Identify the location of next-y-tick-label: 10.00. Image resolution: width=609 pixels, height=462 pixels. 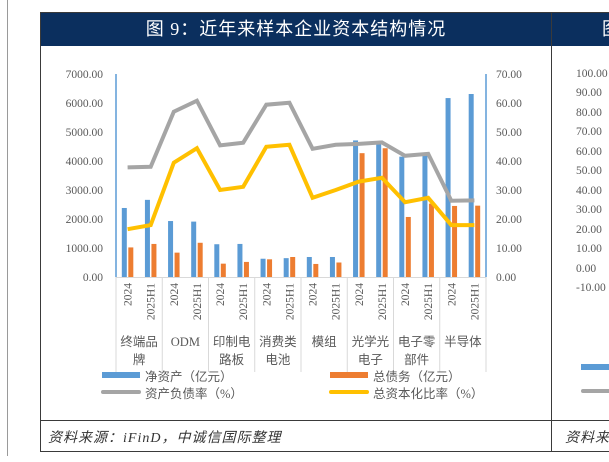
(589, 249).